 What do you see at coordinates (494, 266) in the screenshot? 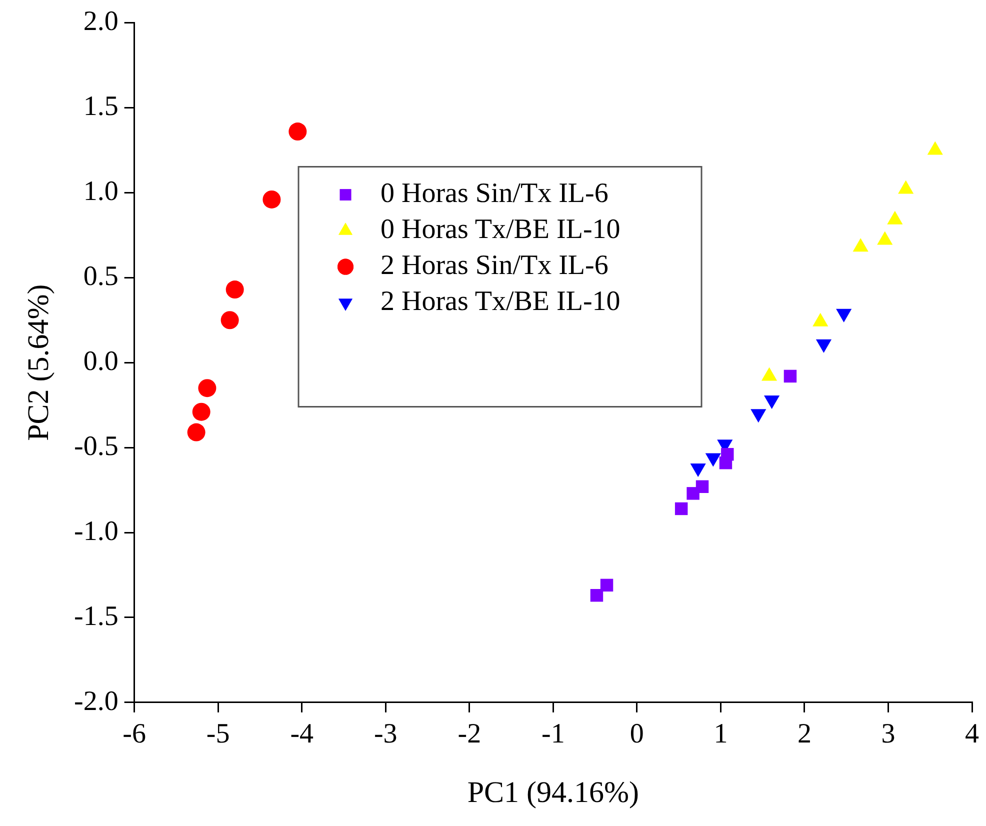
I see `legend-label: 2 Horas Sin/Tx IL-6` at bounding box center [494, 266].